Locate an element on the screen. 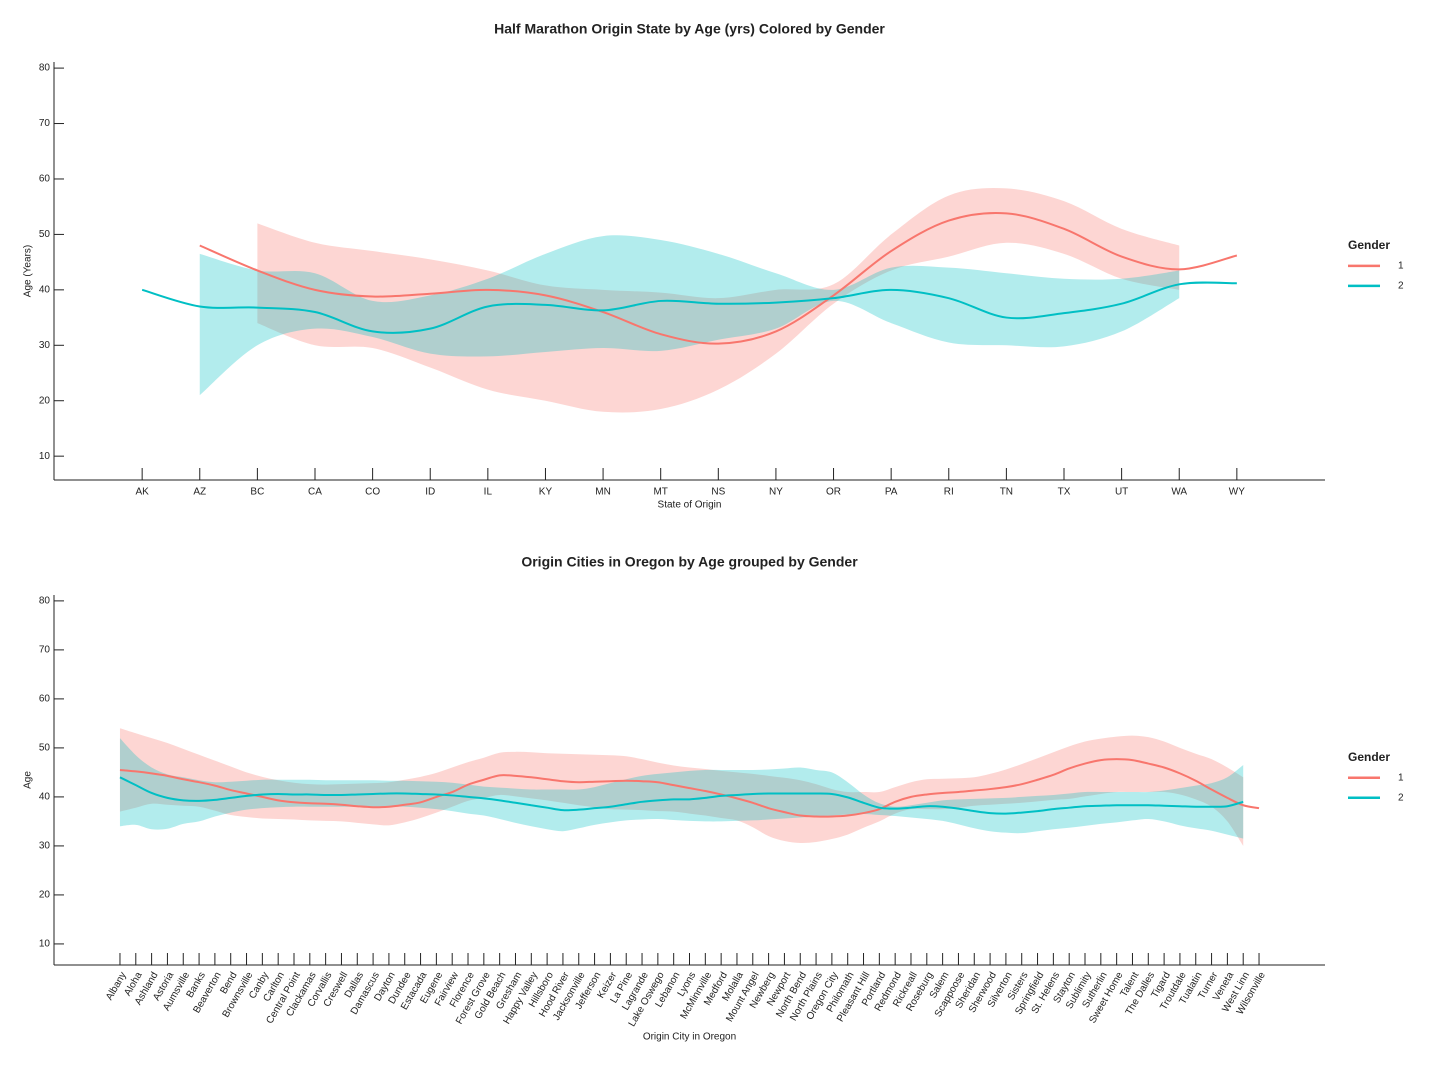 The height and width of the screenshot is (1071, 1443). x-tick-label: NY is located at coordinates (776, 492).